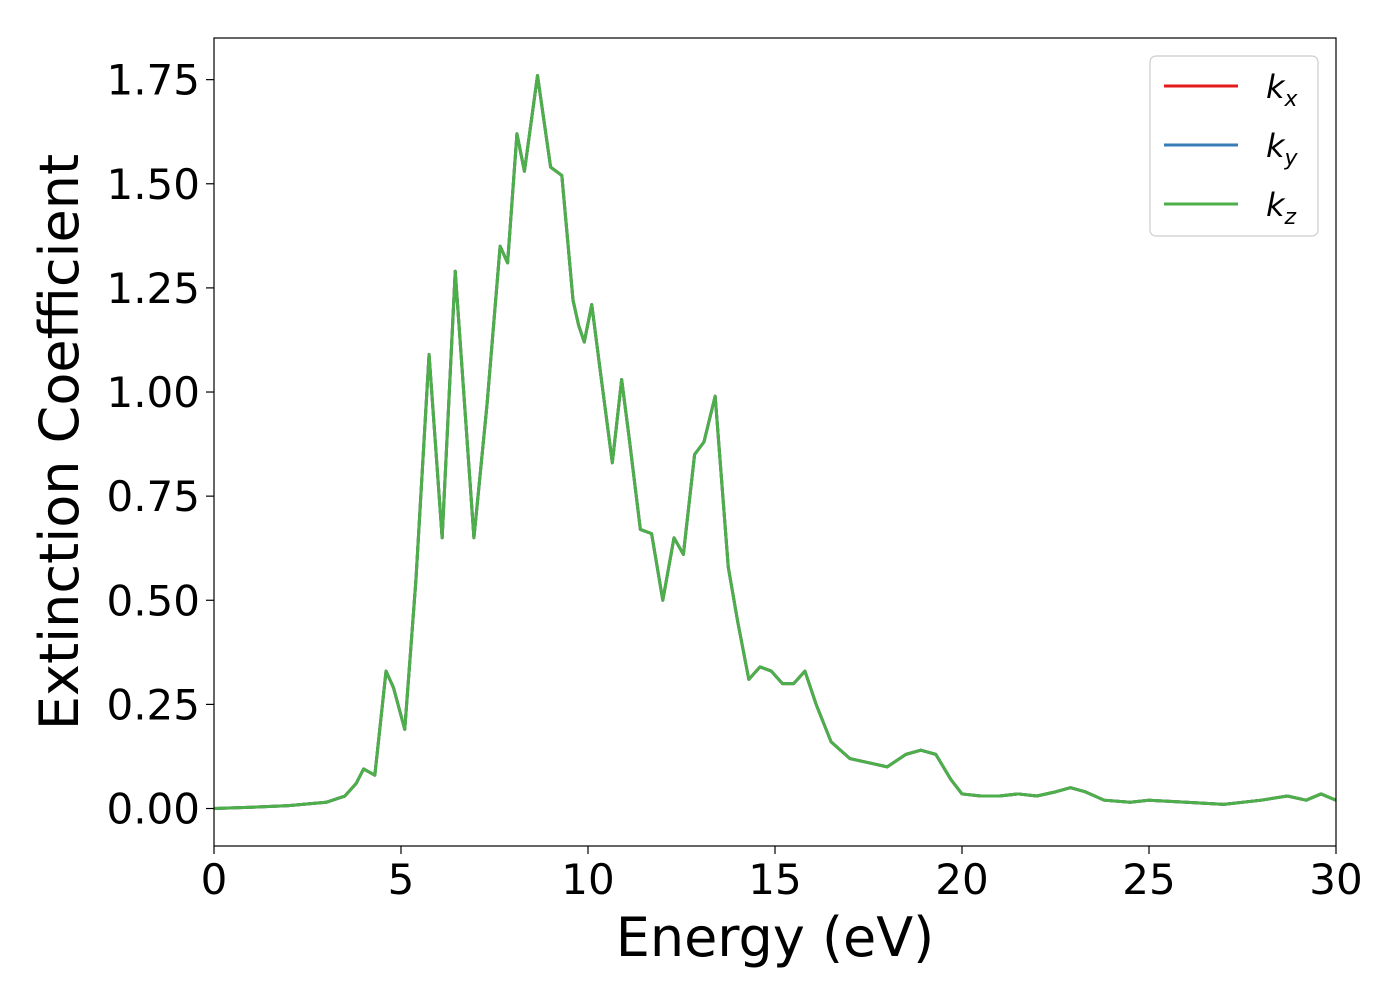 This screenshot has width=1400, height=1000. I want to click on x-tick-label: 20, so click(961, 879).